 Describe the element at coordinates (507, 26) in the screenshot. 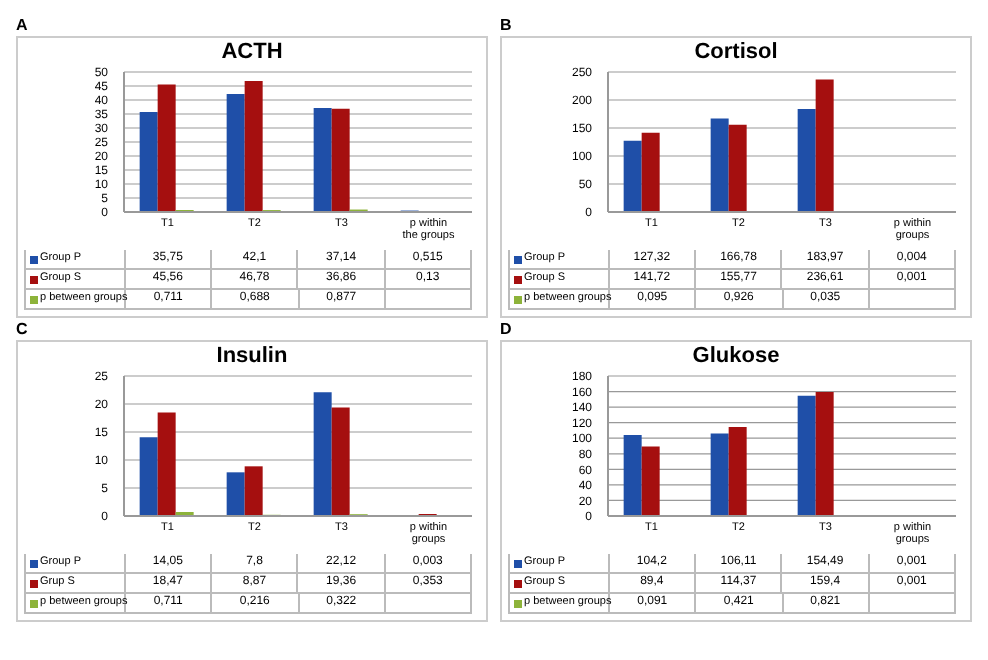

I see `text: B` at that location.